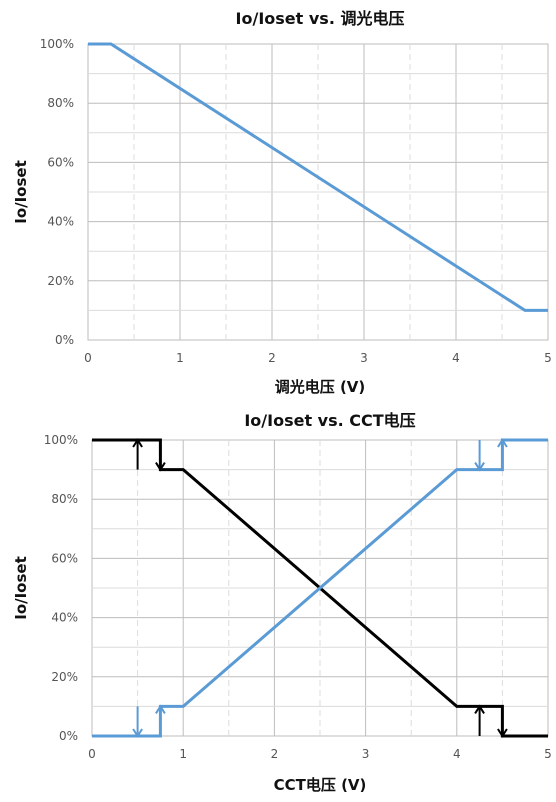 This screenshot has width=556, height=802. I want to click on chart-2-y-tick-label: 80%, so click(64, 499).